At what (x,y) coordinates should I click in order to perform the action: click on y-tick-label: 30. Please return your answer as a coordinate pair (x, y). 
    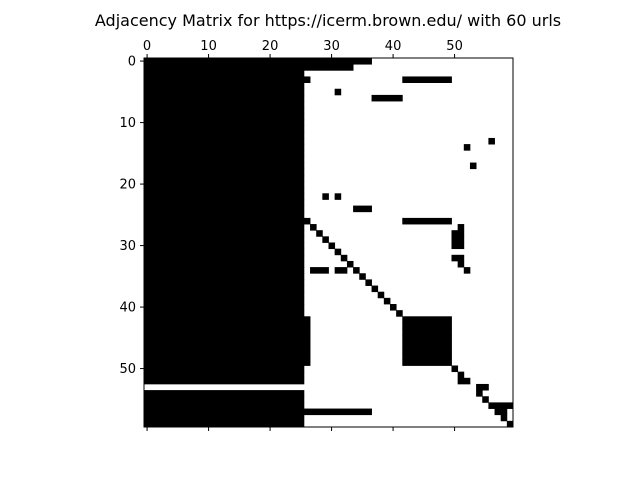
    Looking at the image, I should click on (127, 246).